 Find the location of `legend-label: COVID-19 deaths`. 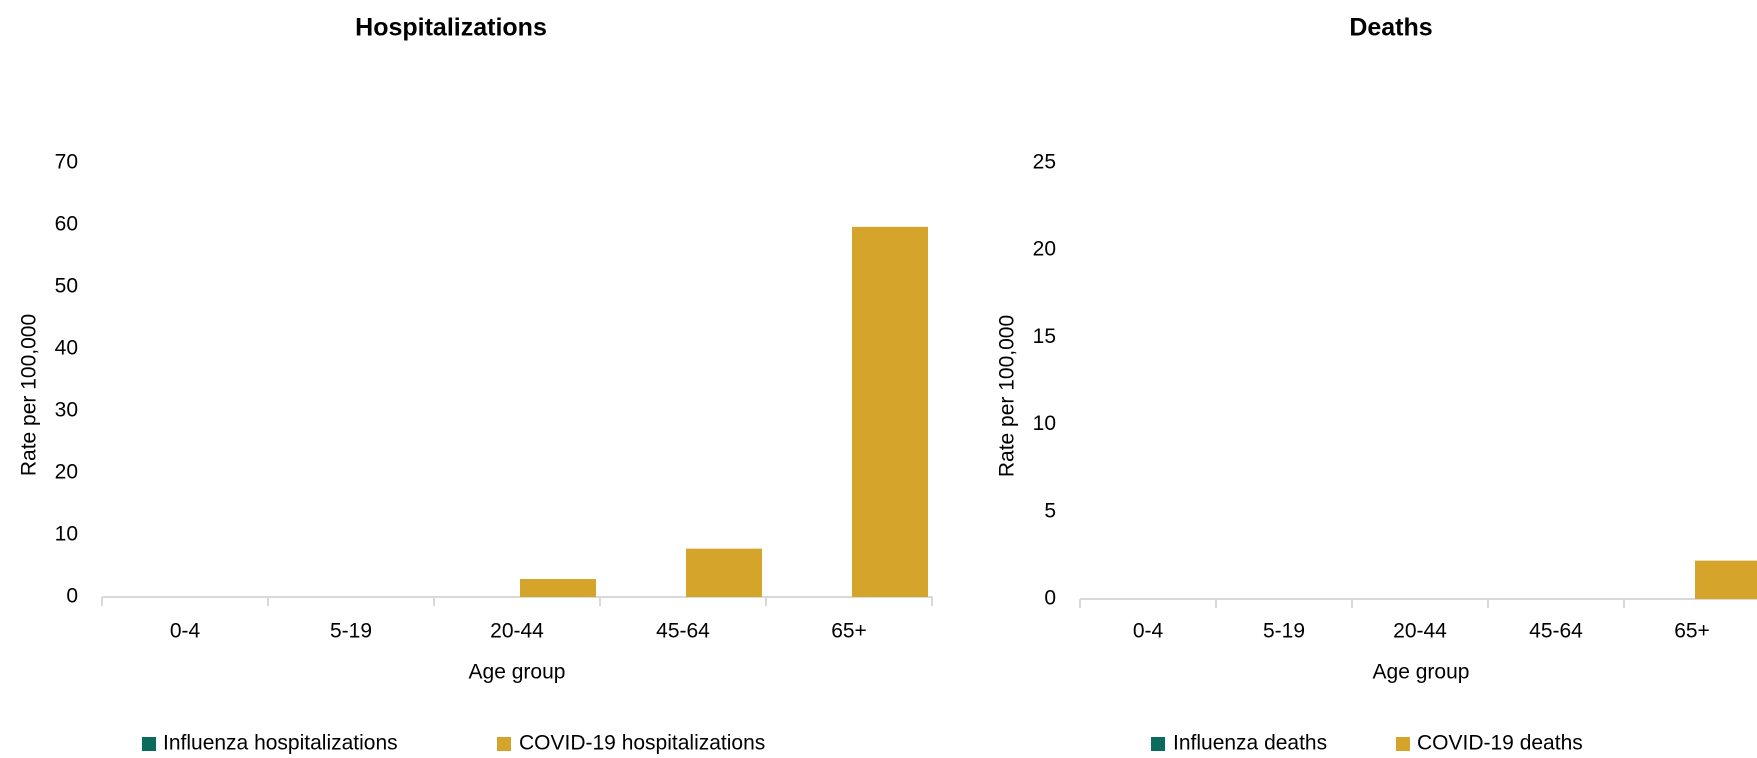

legend-label: COVID-19 deaths is located at coordinates (1500, 743).